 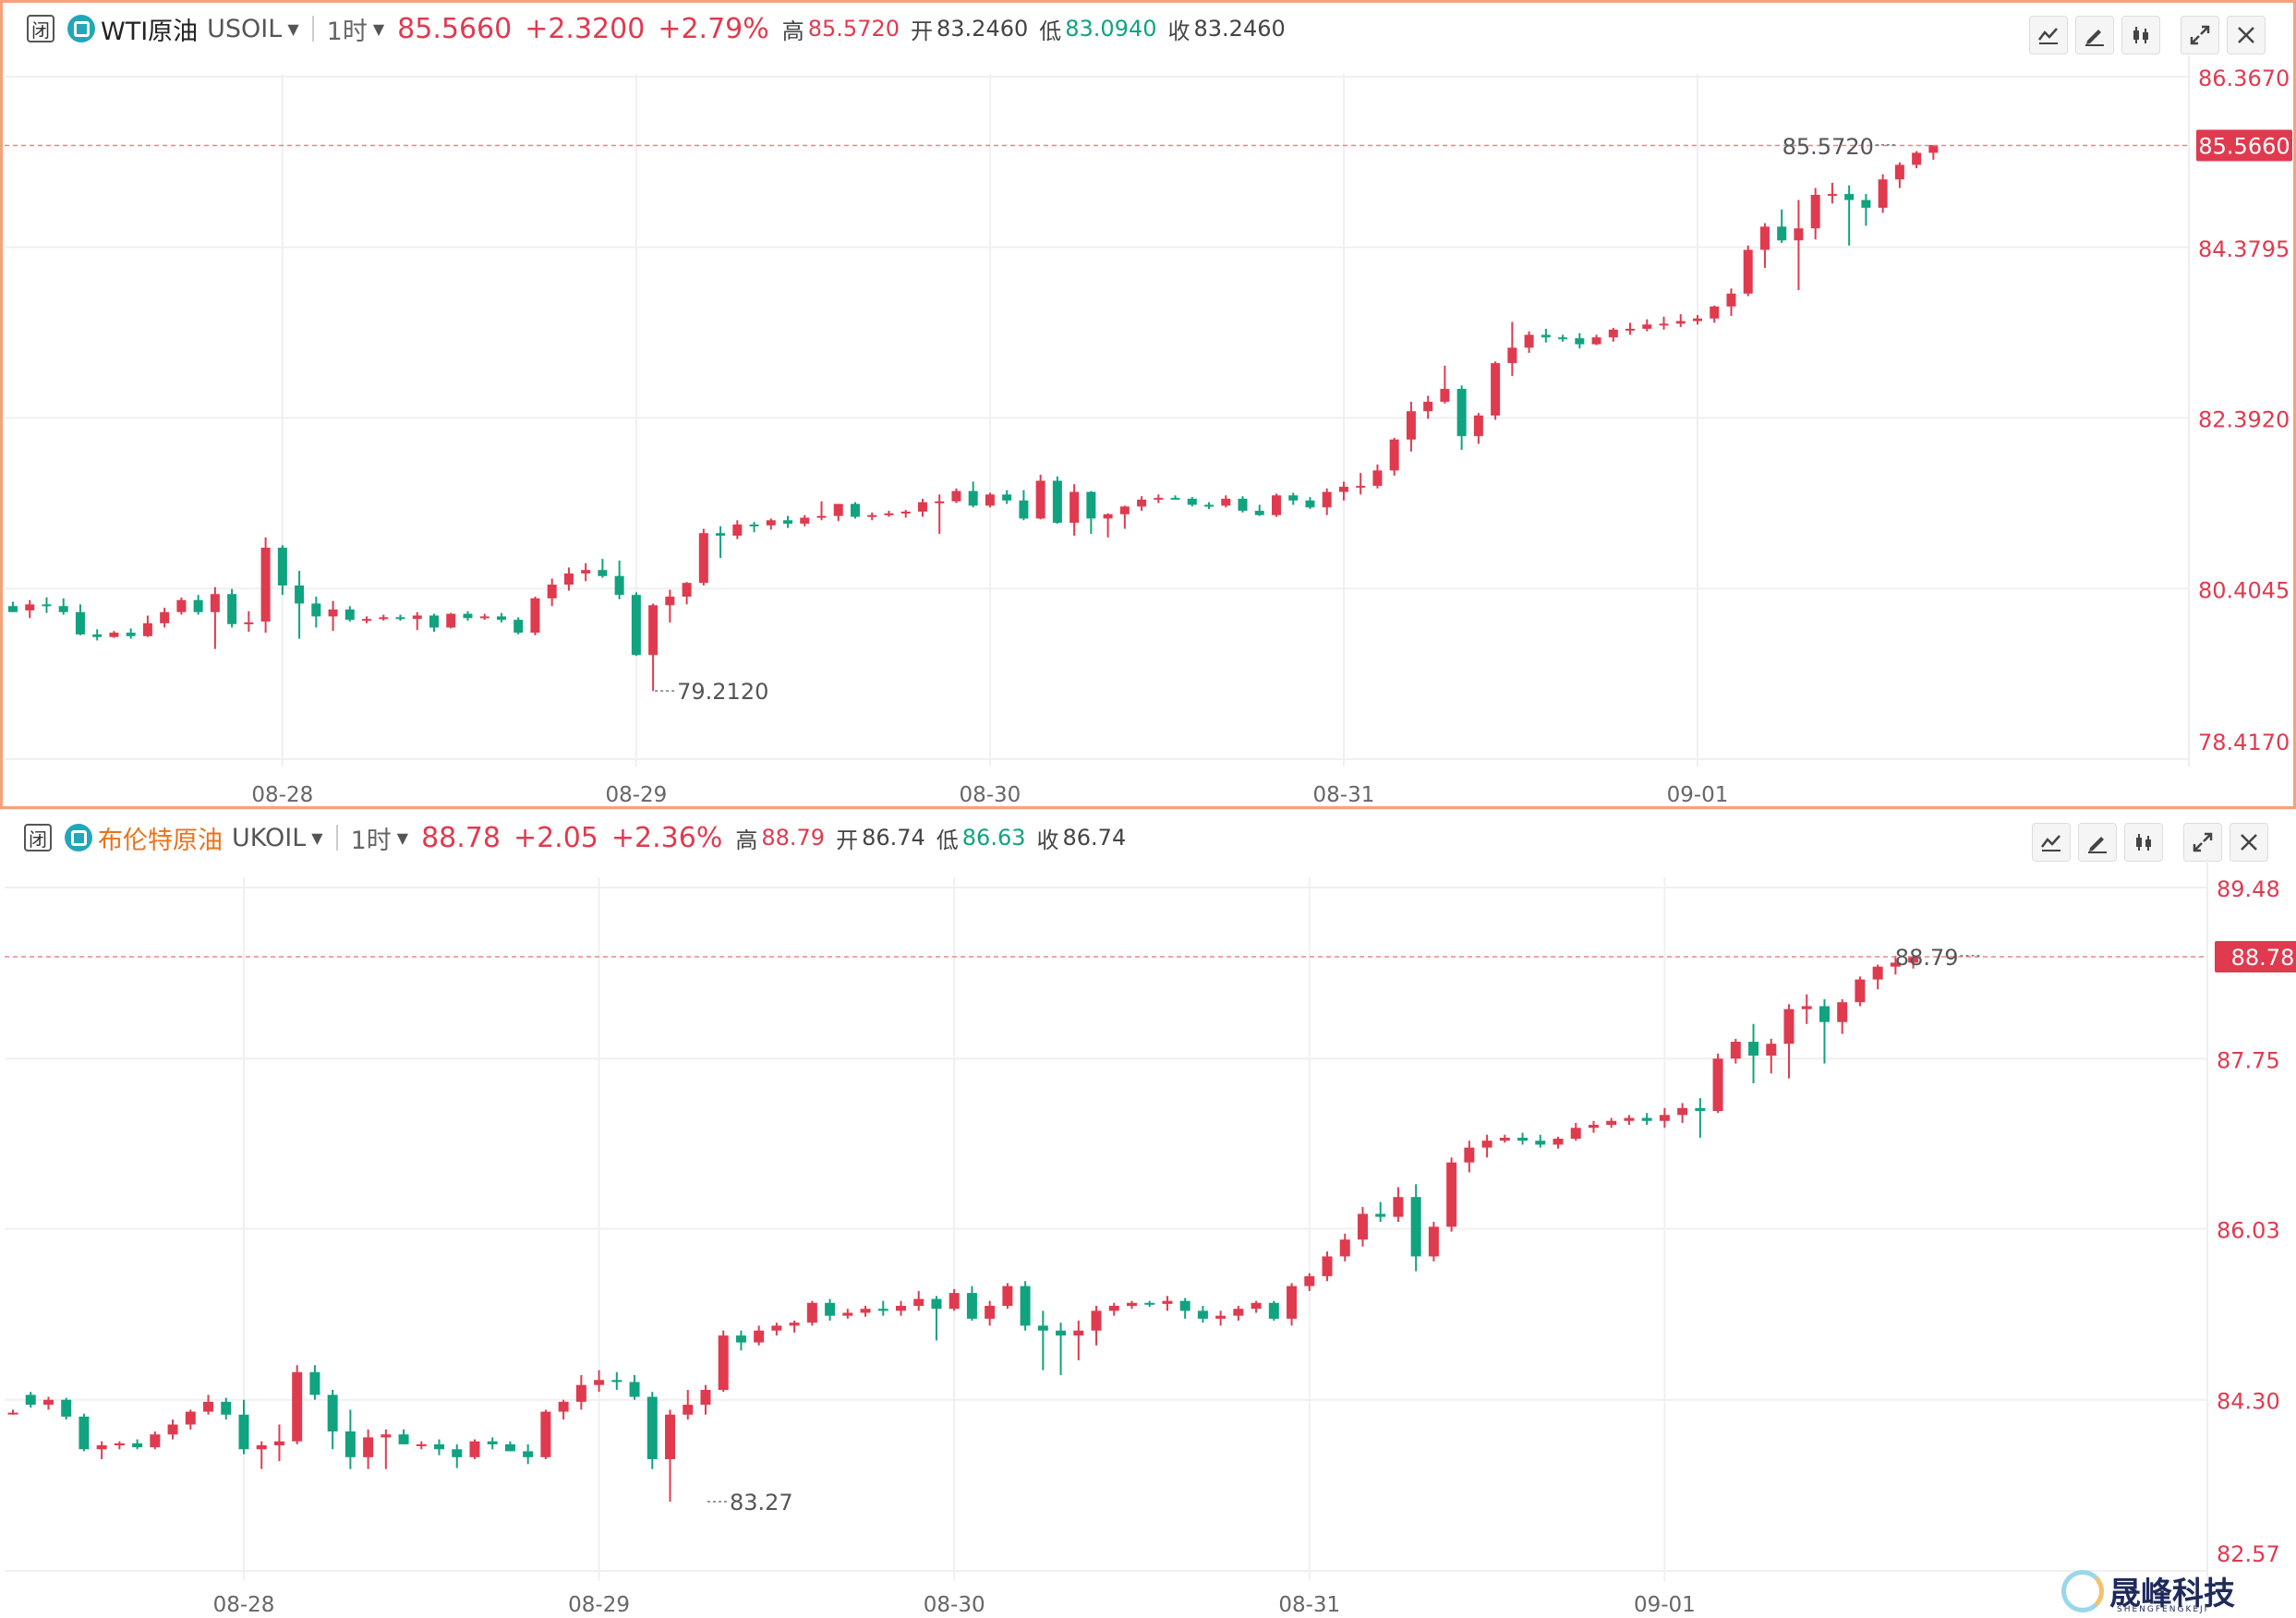 What do you see at coordinates (2244, 420) in the screenshot?
I see `y-tick-label: 82.3920` at bounding box center [2244, 420].